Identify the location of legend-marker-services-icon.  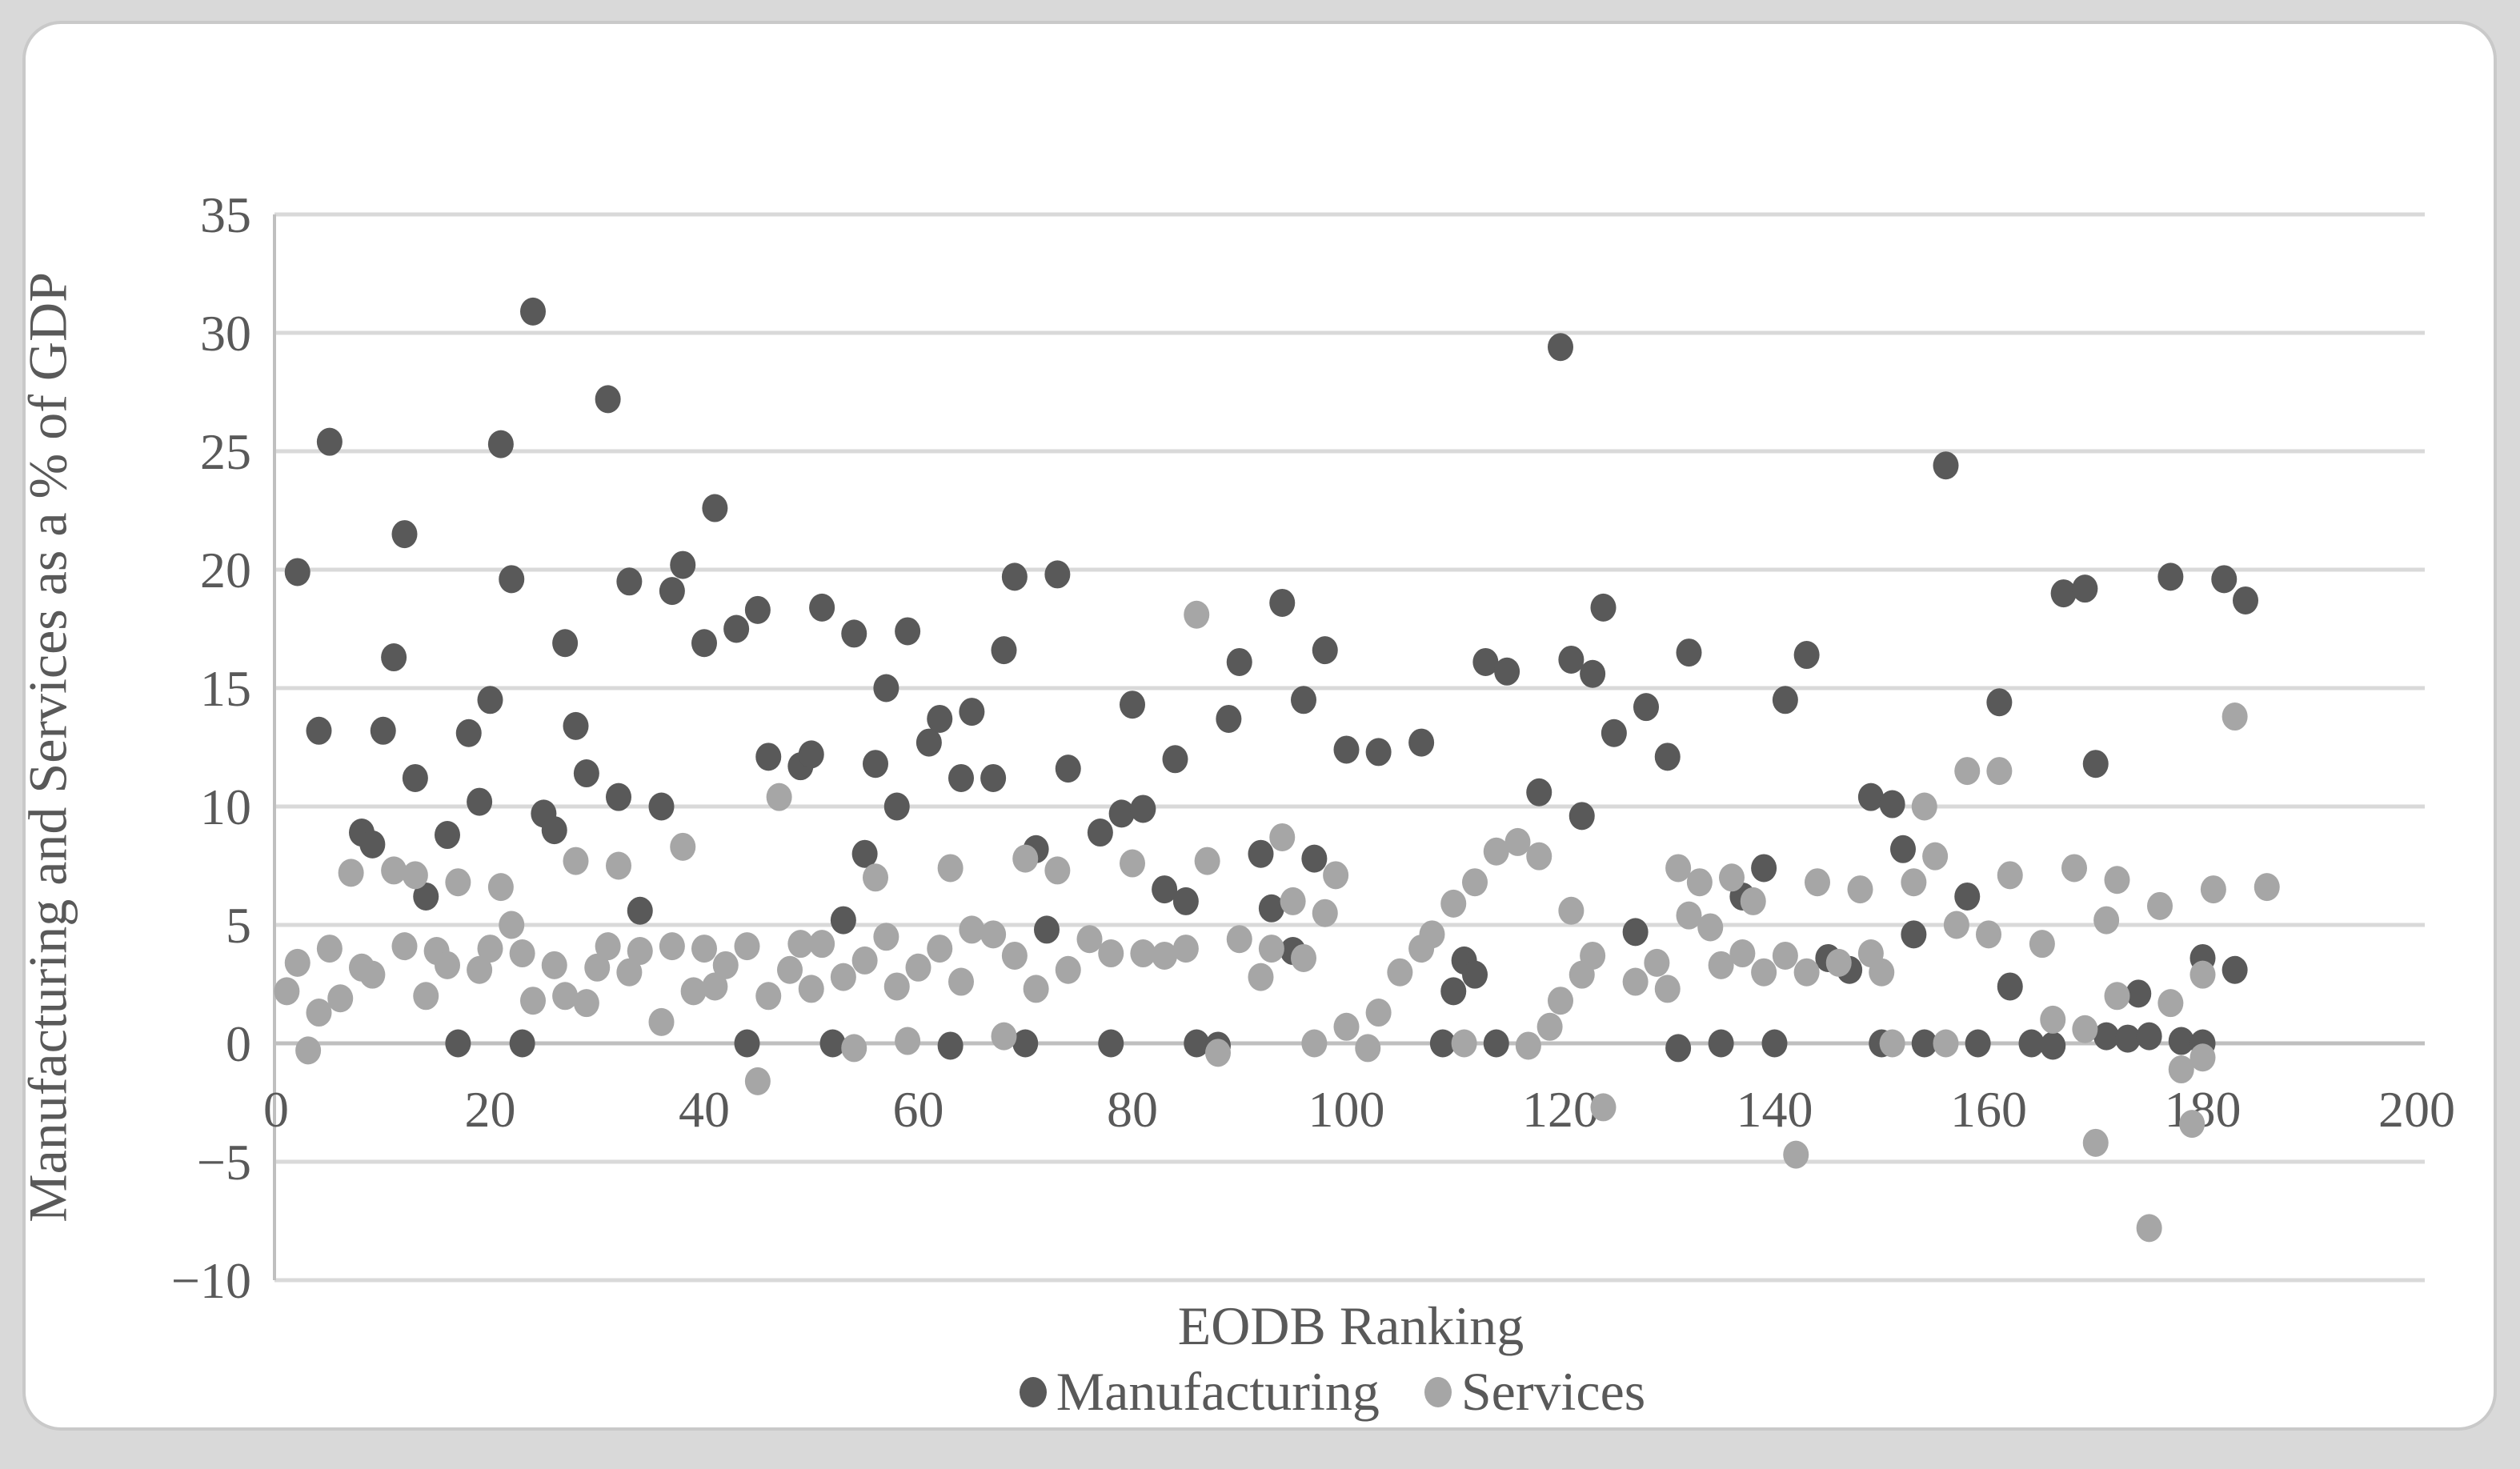
(1438, 1391).